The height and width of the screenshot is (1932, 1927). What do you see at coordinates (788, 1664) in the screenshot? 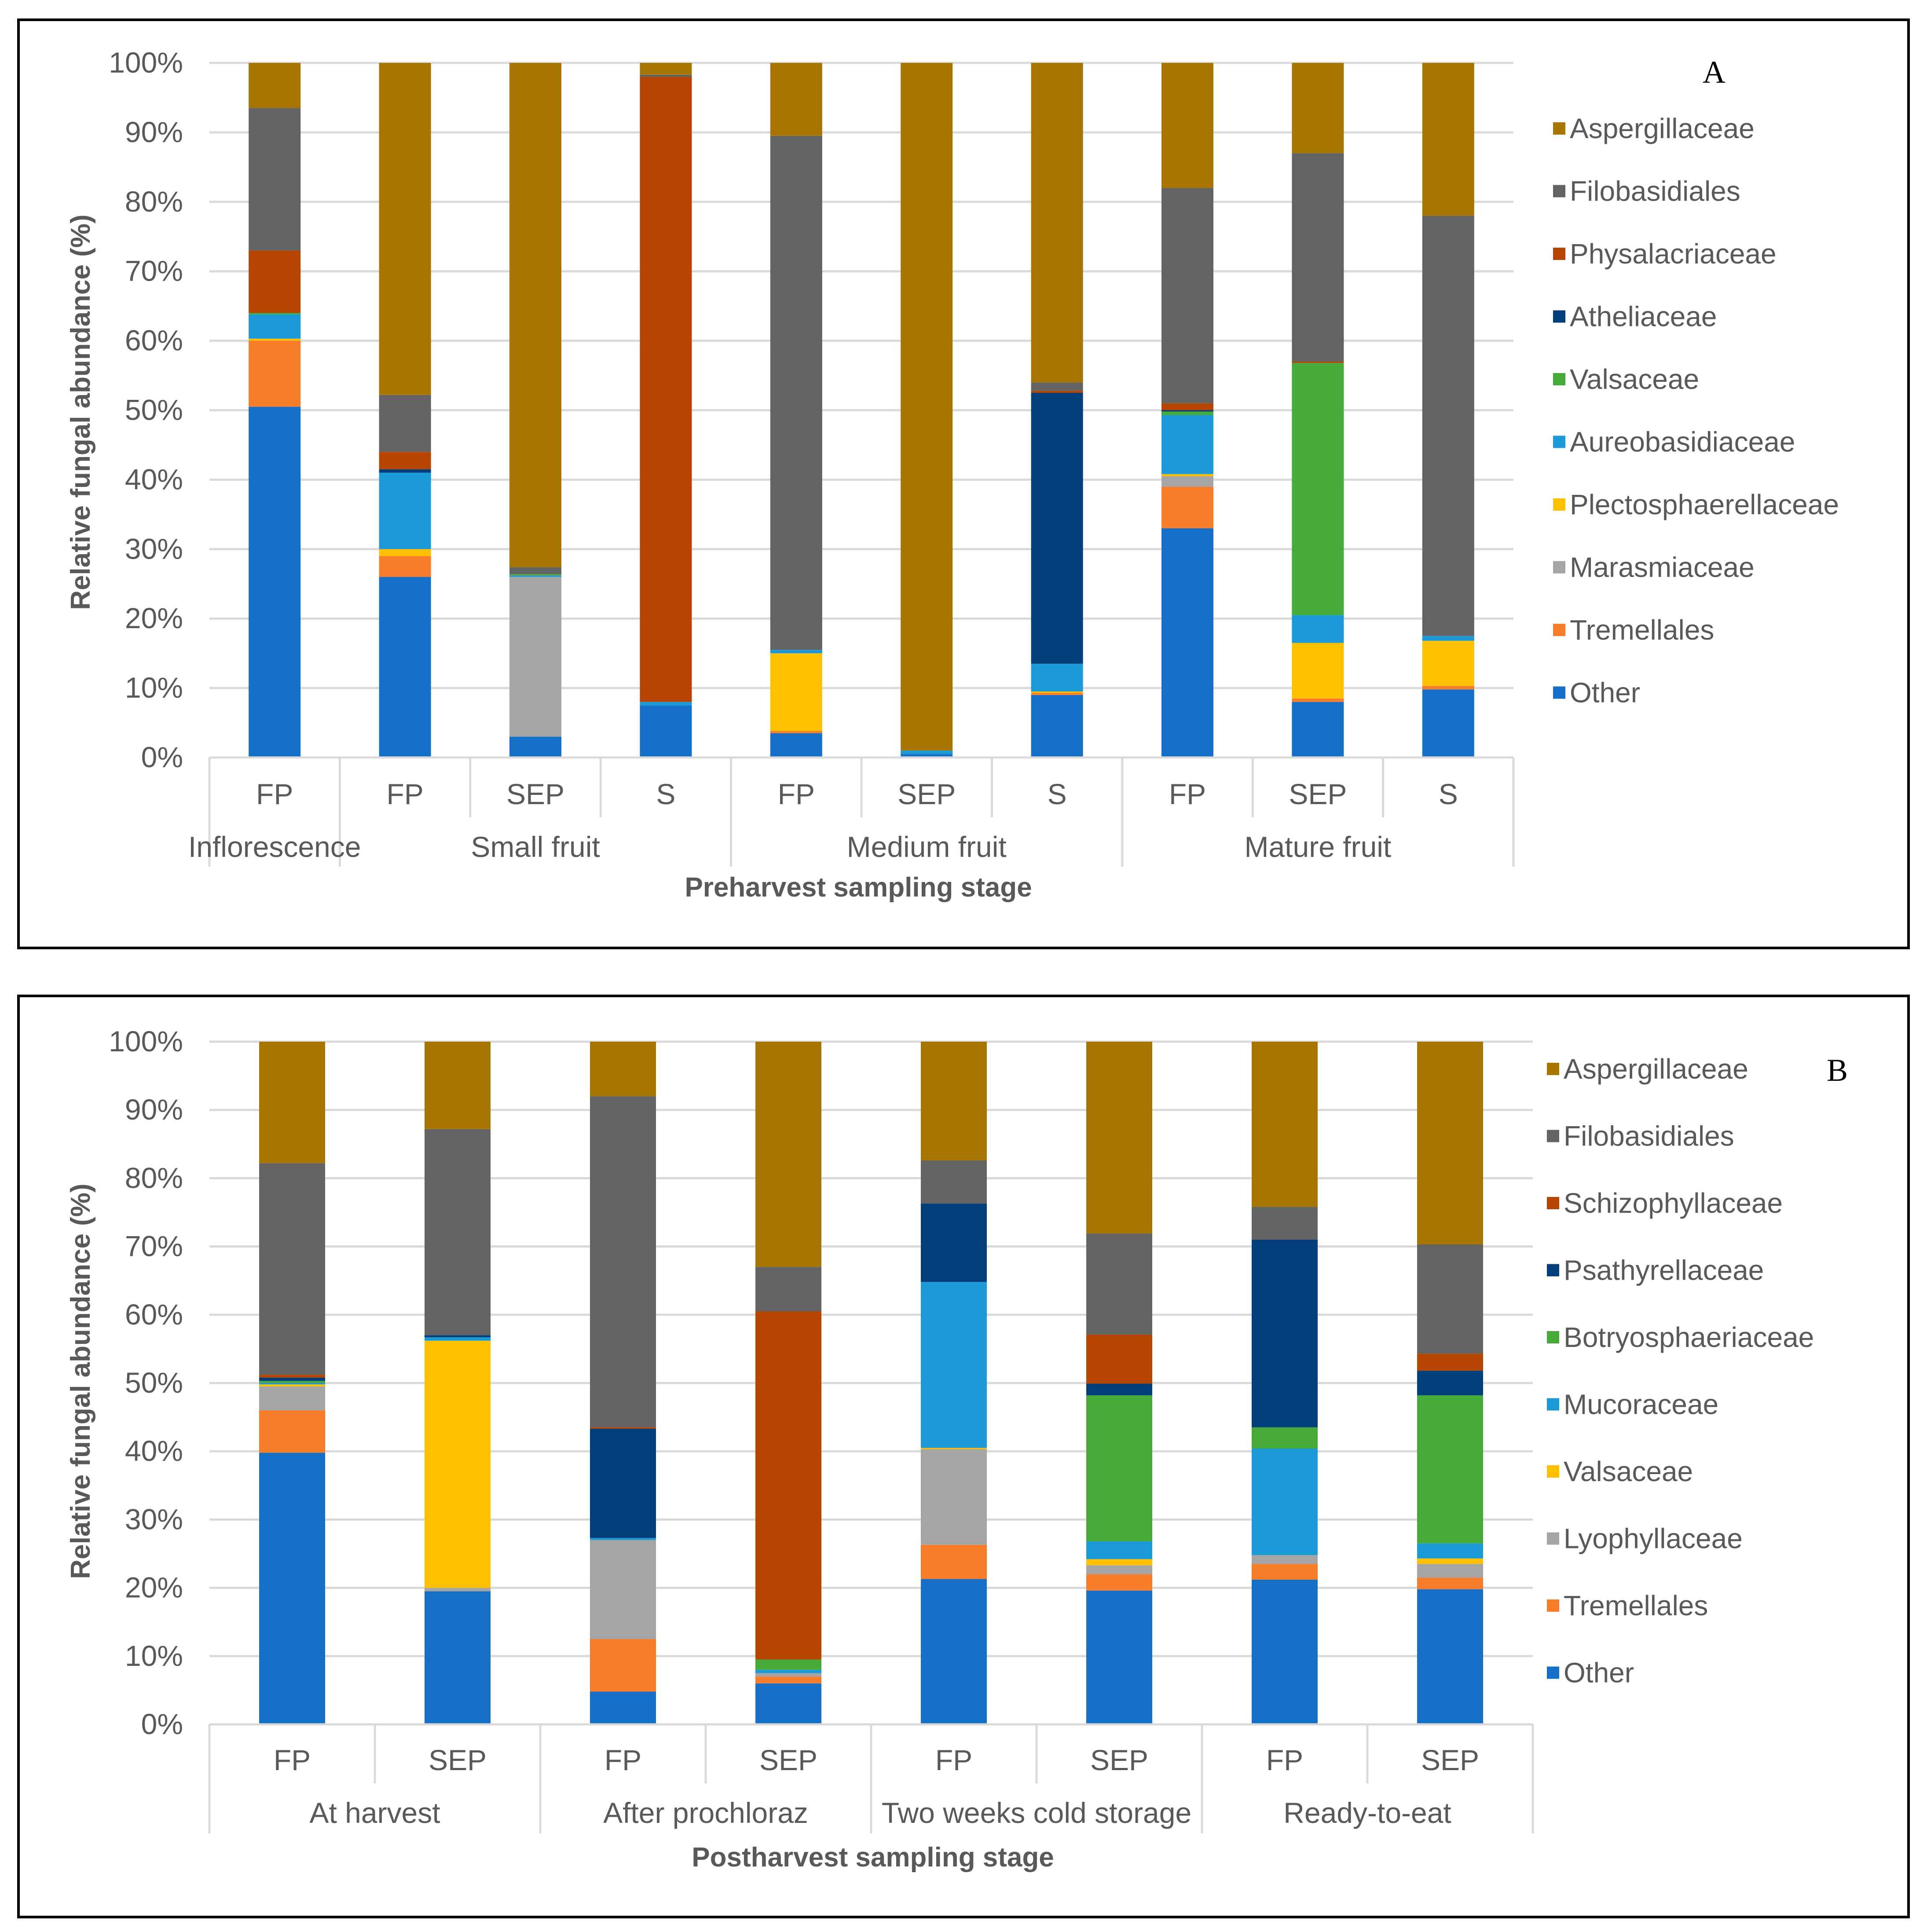
I see `bar-segment-botryosphaeriaceae` at bounding box center [788, 1664].